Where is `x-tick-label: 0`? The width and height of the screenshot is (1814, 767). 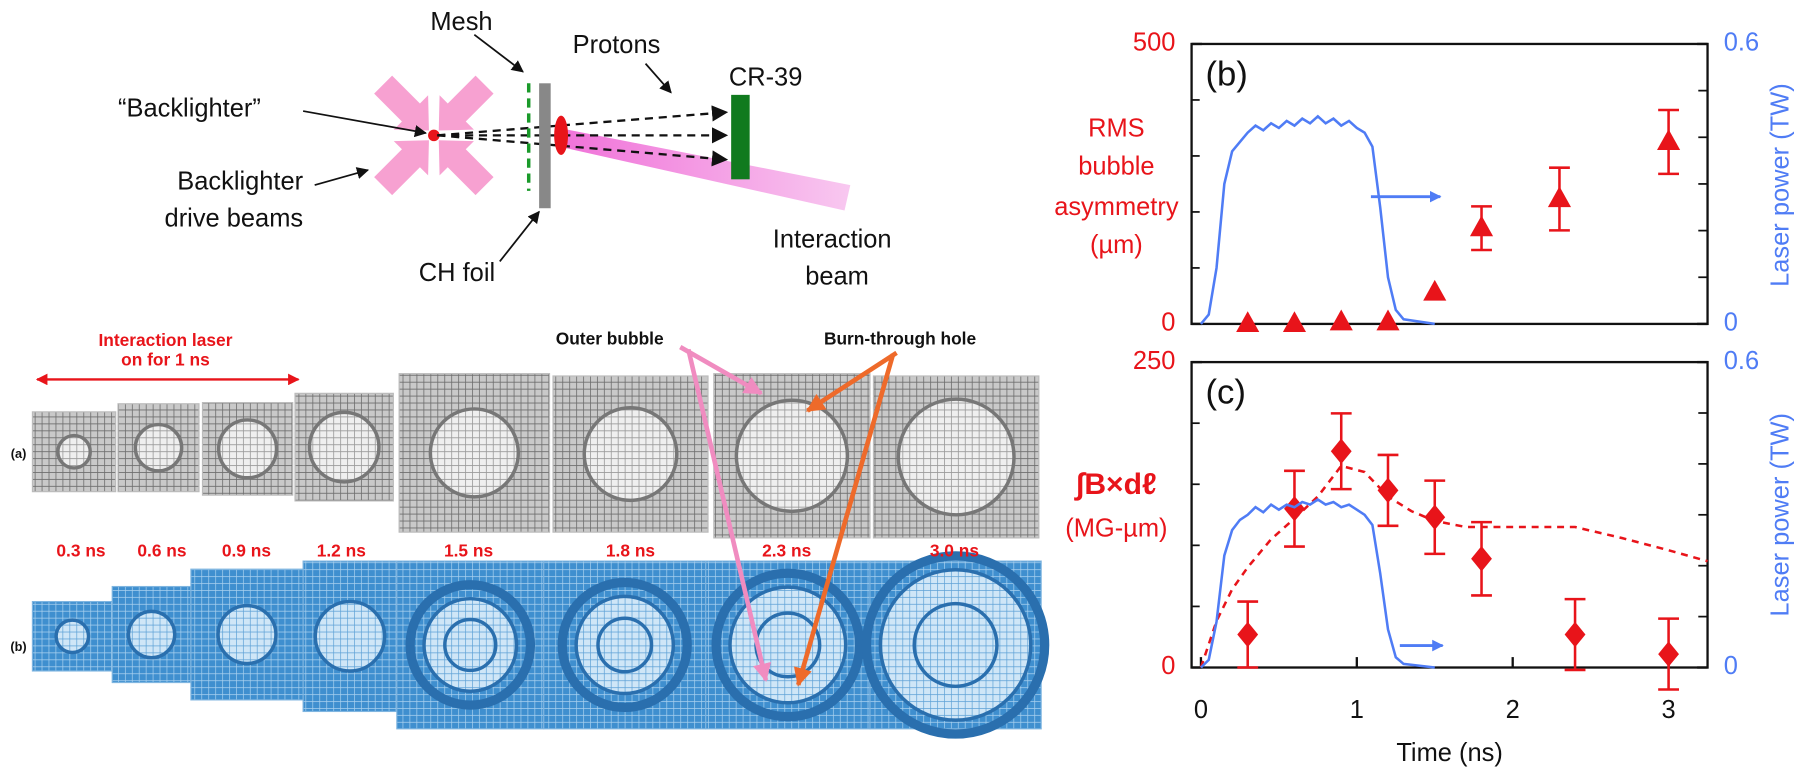
x-tick-label: 0 is located at coordinates (1201, 710).